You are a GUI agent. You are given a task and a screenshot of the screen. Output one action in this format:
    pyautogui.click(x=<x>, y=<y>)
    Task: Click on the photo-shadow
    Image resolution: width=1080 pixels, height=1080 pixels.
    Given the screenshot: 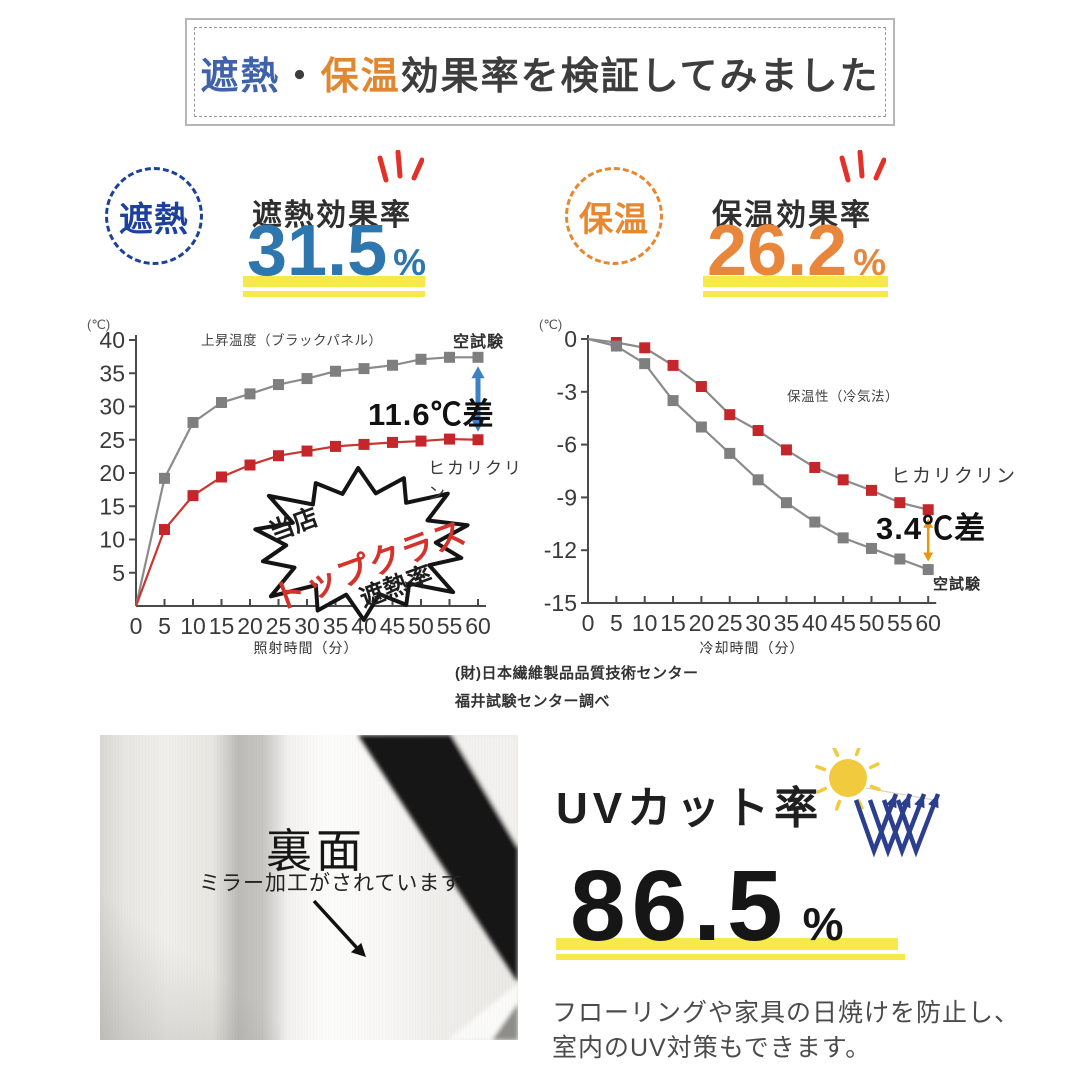 What is the action you would take?
    pyautogui.click(x=190, y=950)
    